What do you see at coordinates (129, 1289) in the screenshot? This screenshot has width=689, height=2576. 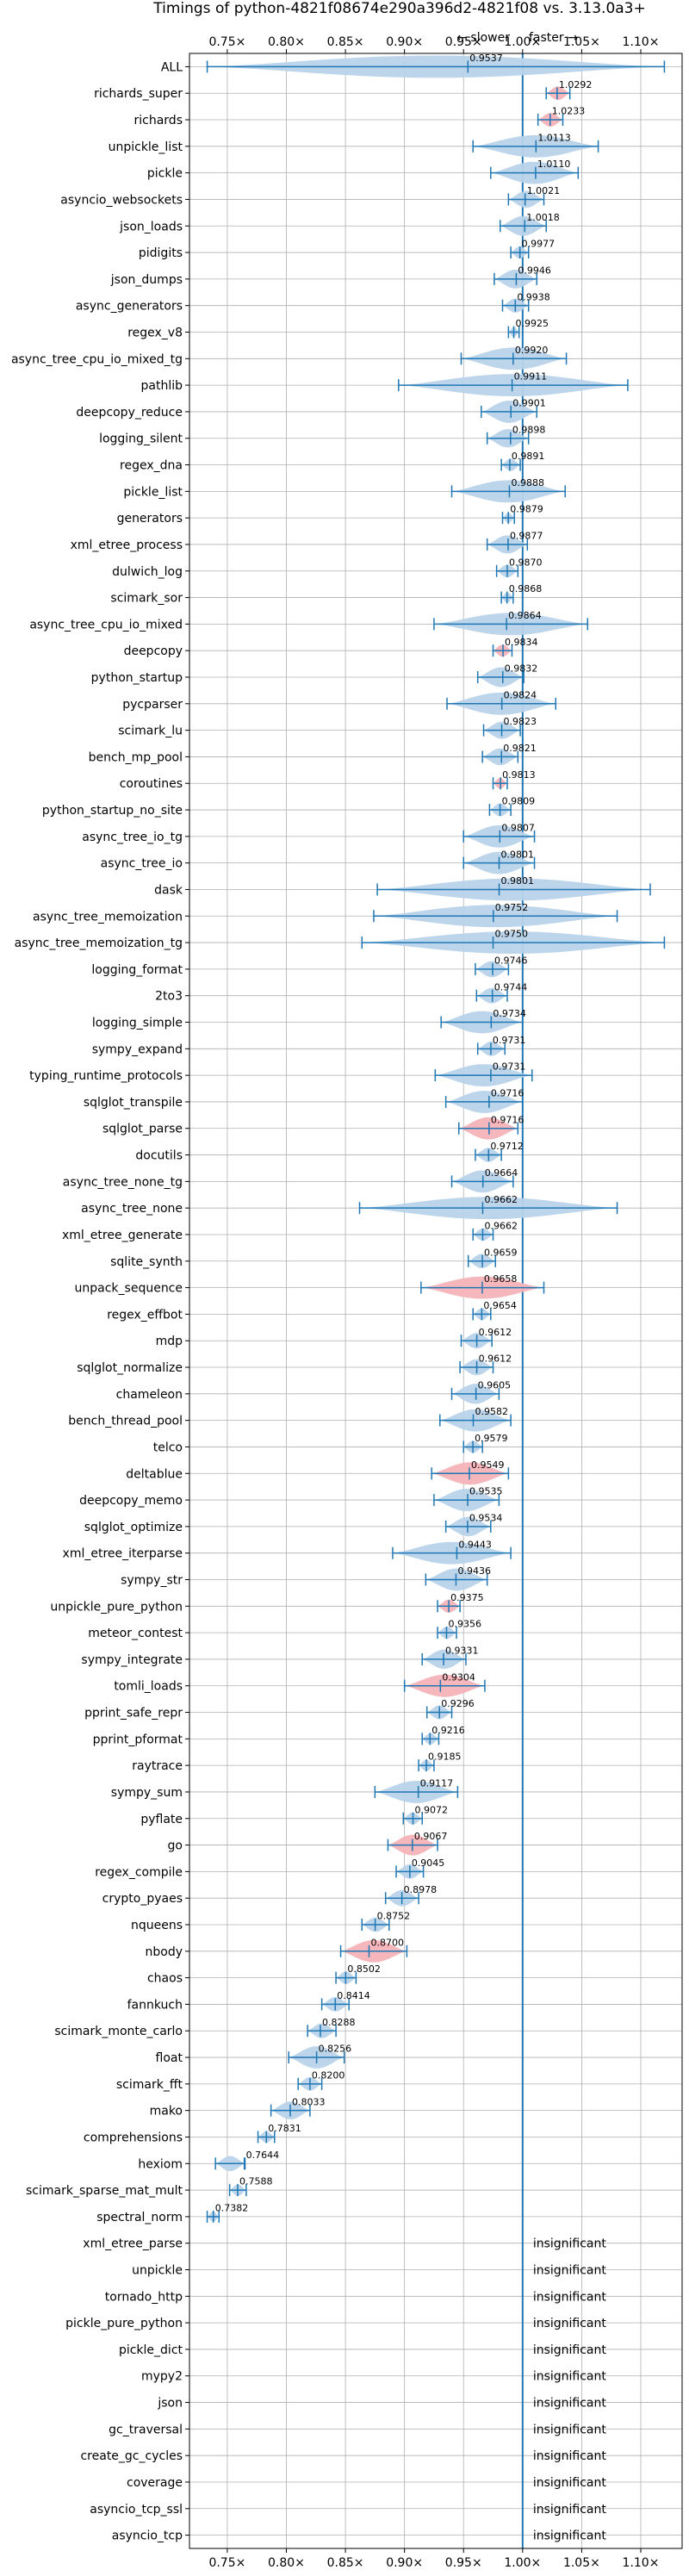 I see `benchmark-label: unpack_sequence` at bounding box center [129, 1289].